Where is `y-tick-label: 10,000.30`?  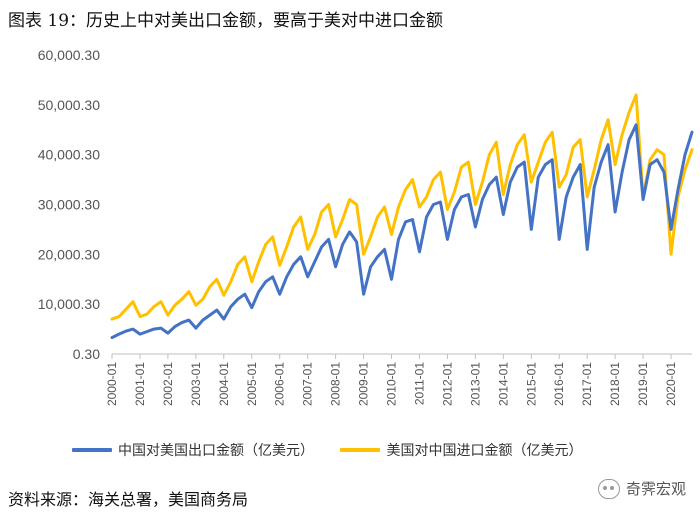 y-tick-label: 10,000.30 is located at coordinates (69, 304).